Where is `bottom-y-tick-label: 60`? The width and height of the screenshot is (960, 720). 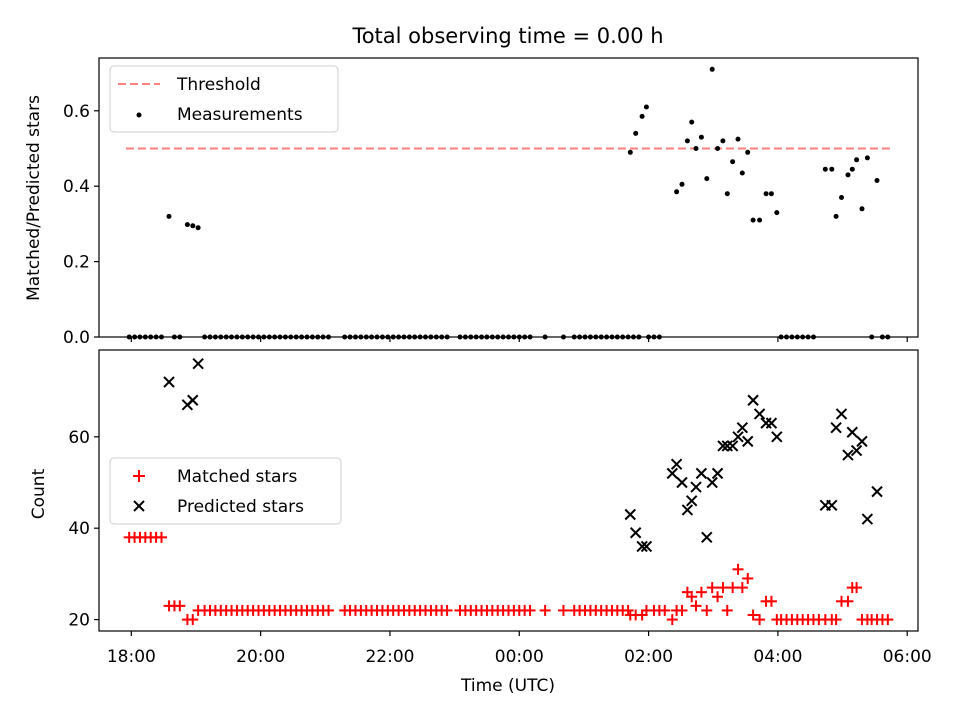 bottom-y-tick-label: 60 is located at coordinates (79, 438).